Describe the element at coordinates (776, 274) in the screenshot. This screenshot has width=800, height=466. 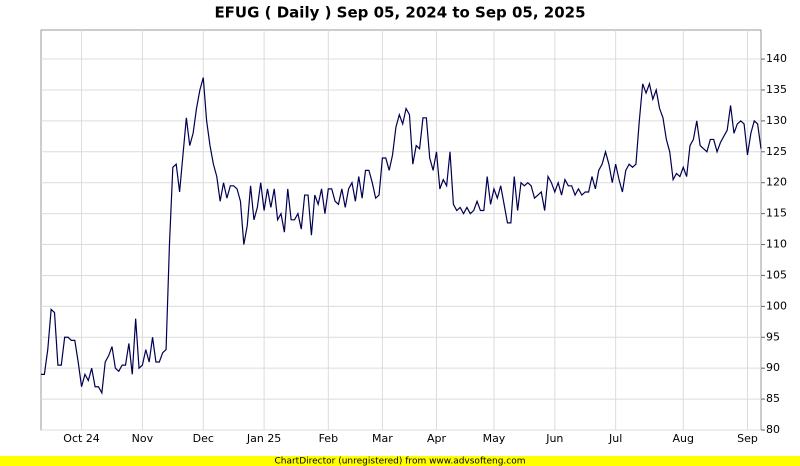
I see `y-tick-label: 105` at that location.